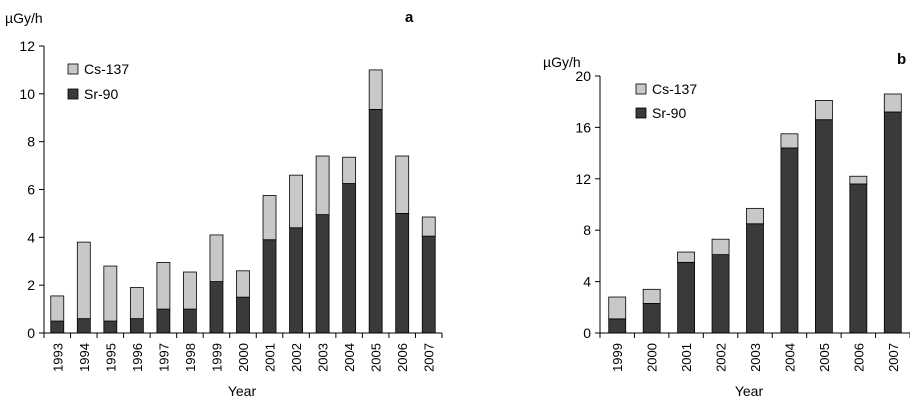 Image resolution: width=910 pixels, height=401 pixels. Describe the element at coordinates (136, 303) in the screenshot. I see `bar-cs137-1996` at that location.